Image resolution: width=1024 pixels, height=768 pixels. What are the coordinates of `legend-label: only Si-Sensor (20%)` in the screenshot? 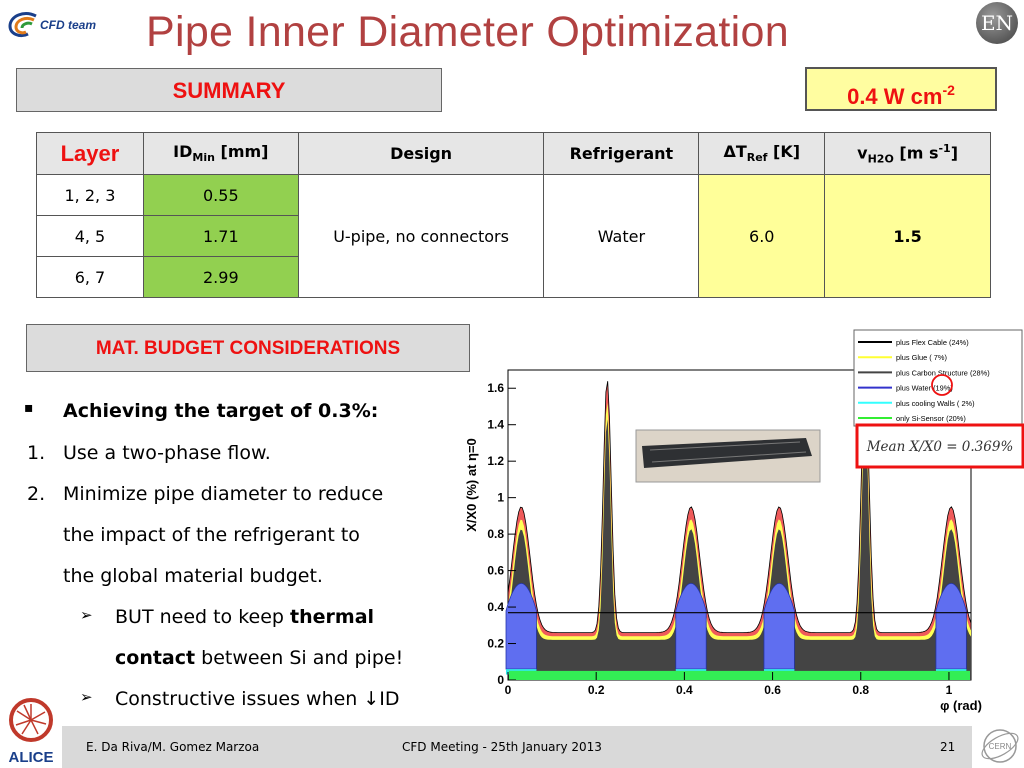 It's located at (931, 418).